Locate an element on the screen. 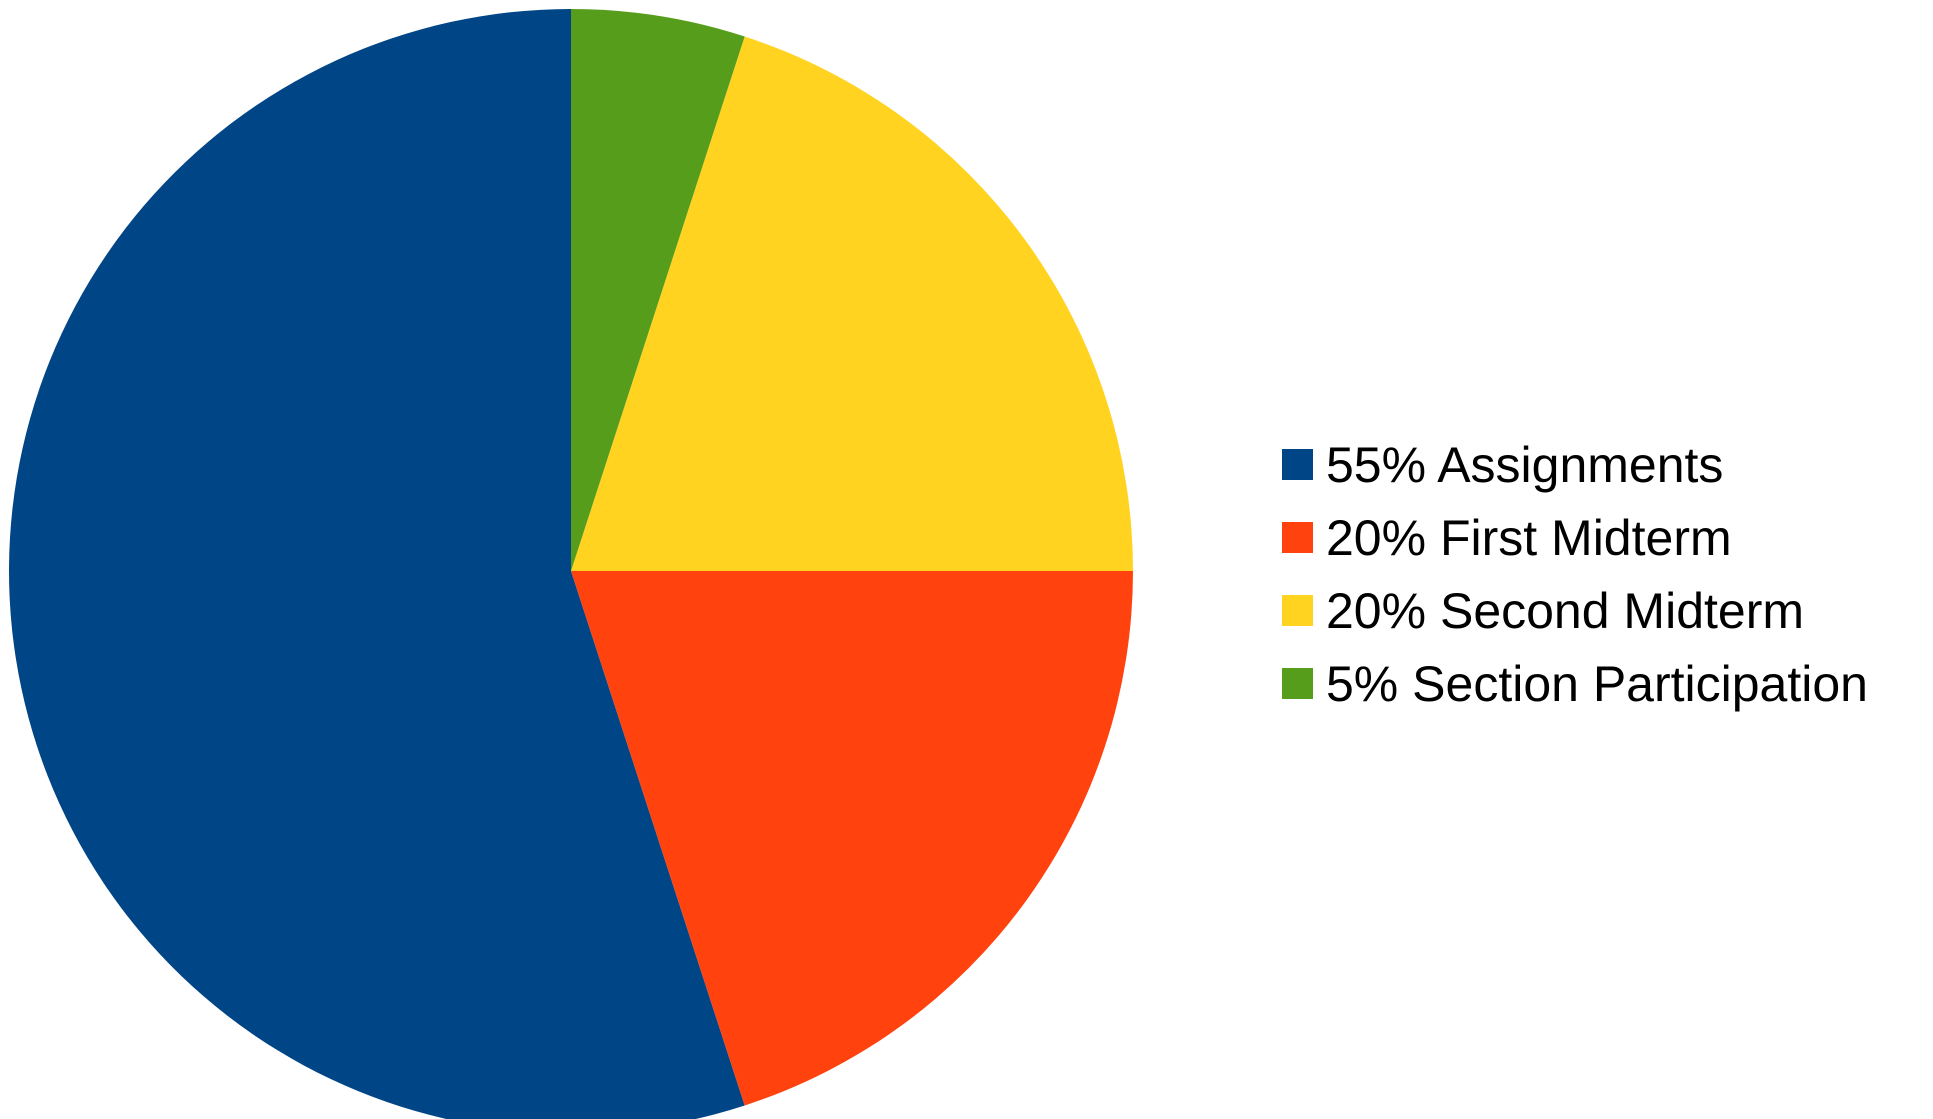 This screenshot has height=1119, width=1933. slice-first-midterm is located at coordinates (852, 838).